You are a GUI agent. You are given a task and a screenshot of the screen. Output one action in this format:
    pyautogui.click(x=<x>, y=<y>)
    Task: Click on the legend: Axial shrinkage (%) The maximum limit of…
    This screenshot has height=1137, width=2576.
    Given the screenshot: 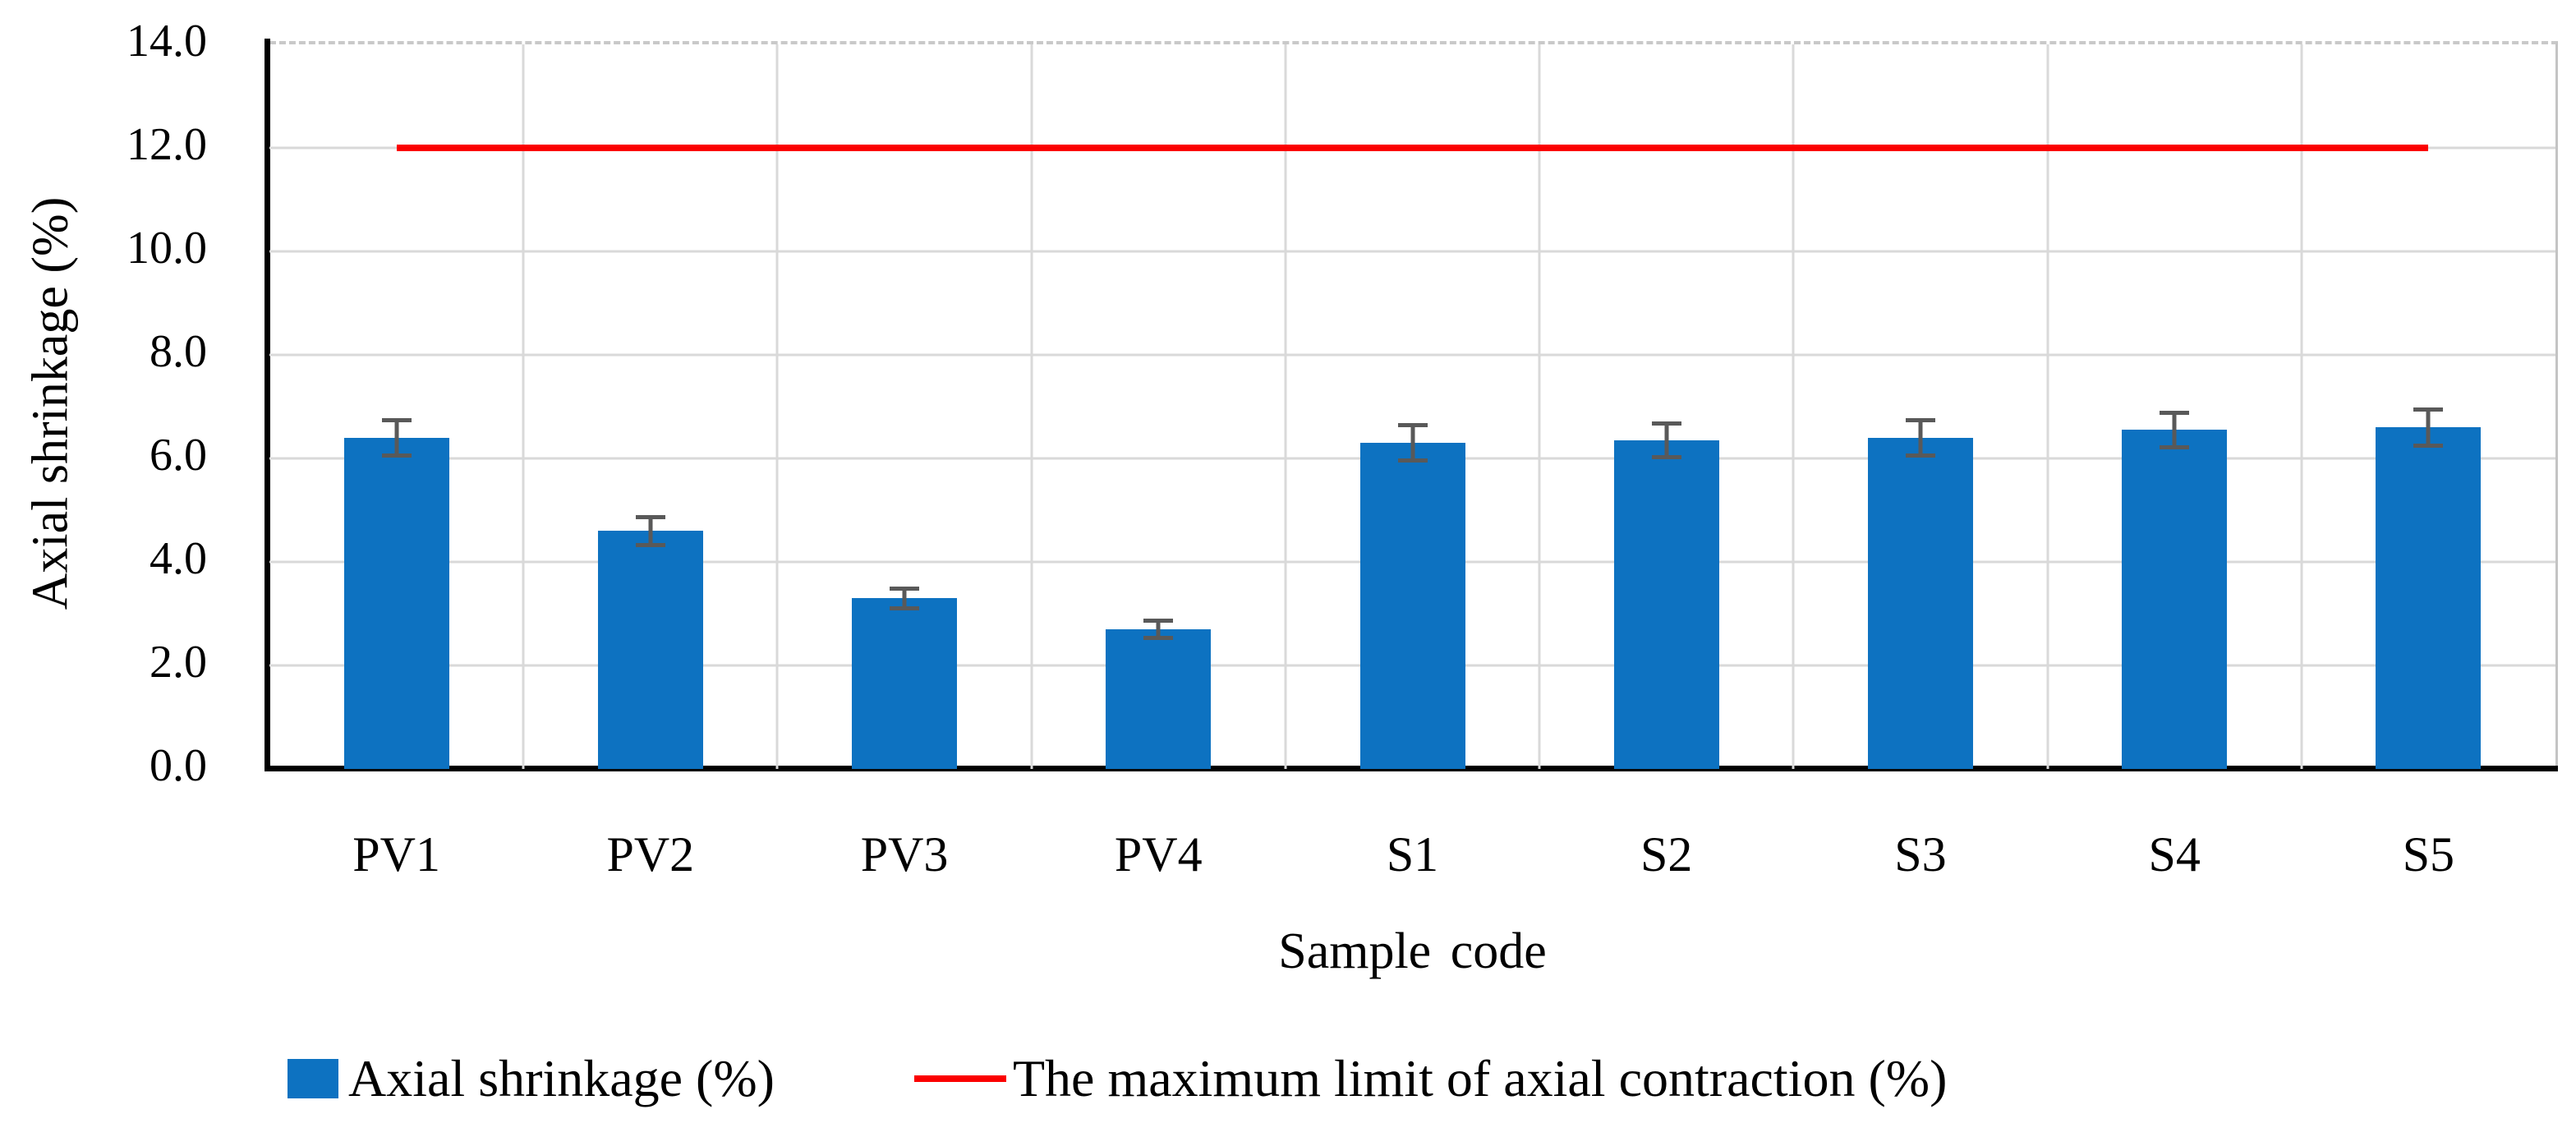 What is the action you would take?
    pyautogui.click(x=1117, y=1079)
    